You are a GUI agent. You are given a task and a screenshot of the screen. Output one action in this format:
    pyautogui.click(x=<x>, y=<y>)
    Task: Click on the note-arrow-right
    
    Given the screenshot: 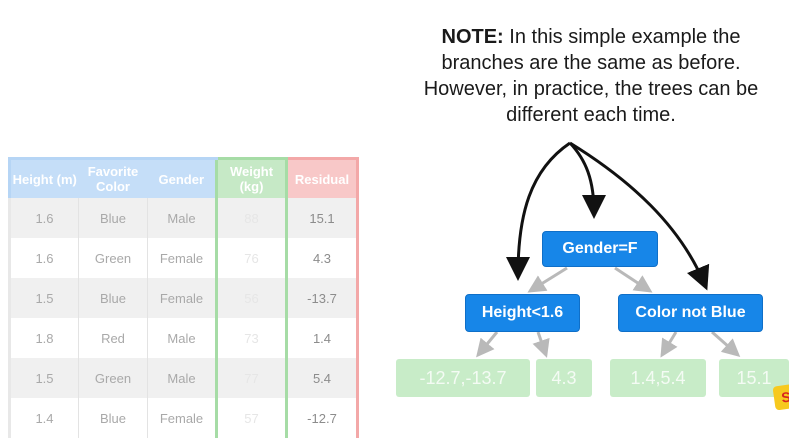 What is the action you would take?
    pyautogui.click(x=639, y=216)
    